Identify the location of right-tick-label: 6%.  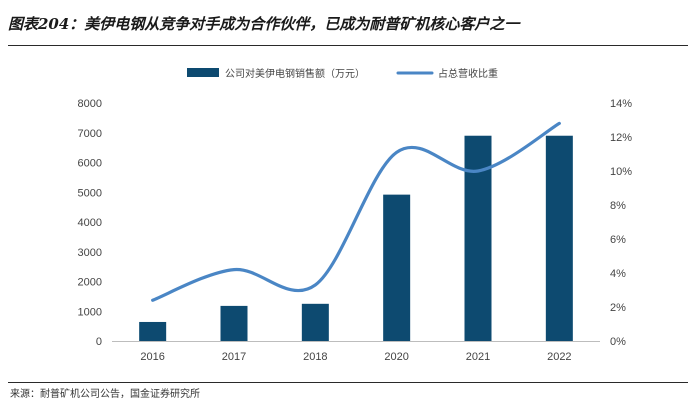
(618, 240).